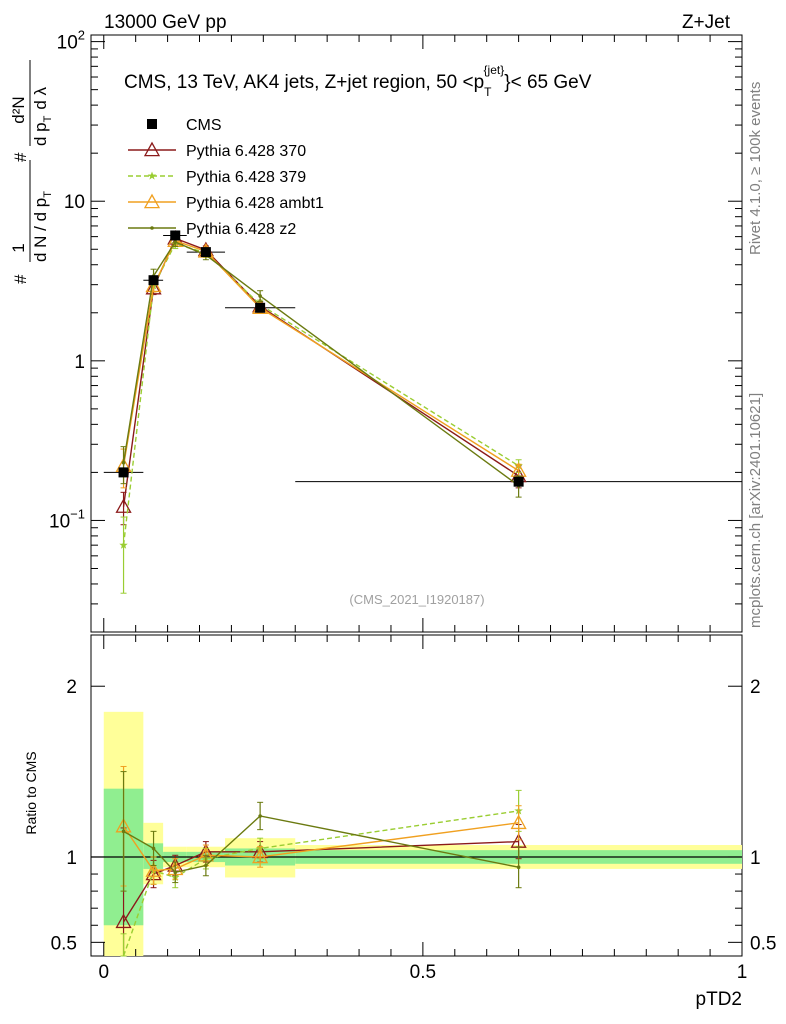 This screenshot has height=1024, width=786. What do you see at coordinates (719, 999) in the screenshot?
I see `x-axis-label: pTD2` at bounding box center [719, 999].